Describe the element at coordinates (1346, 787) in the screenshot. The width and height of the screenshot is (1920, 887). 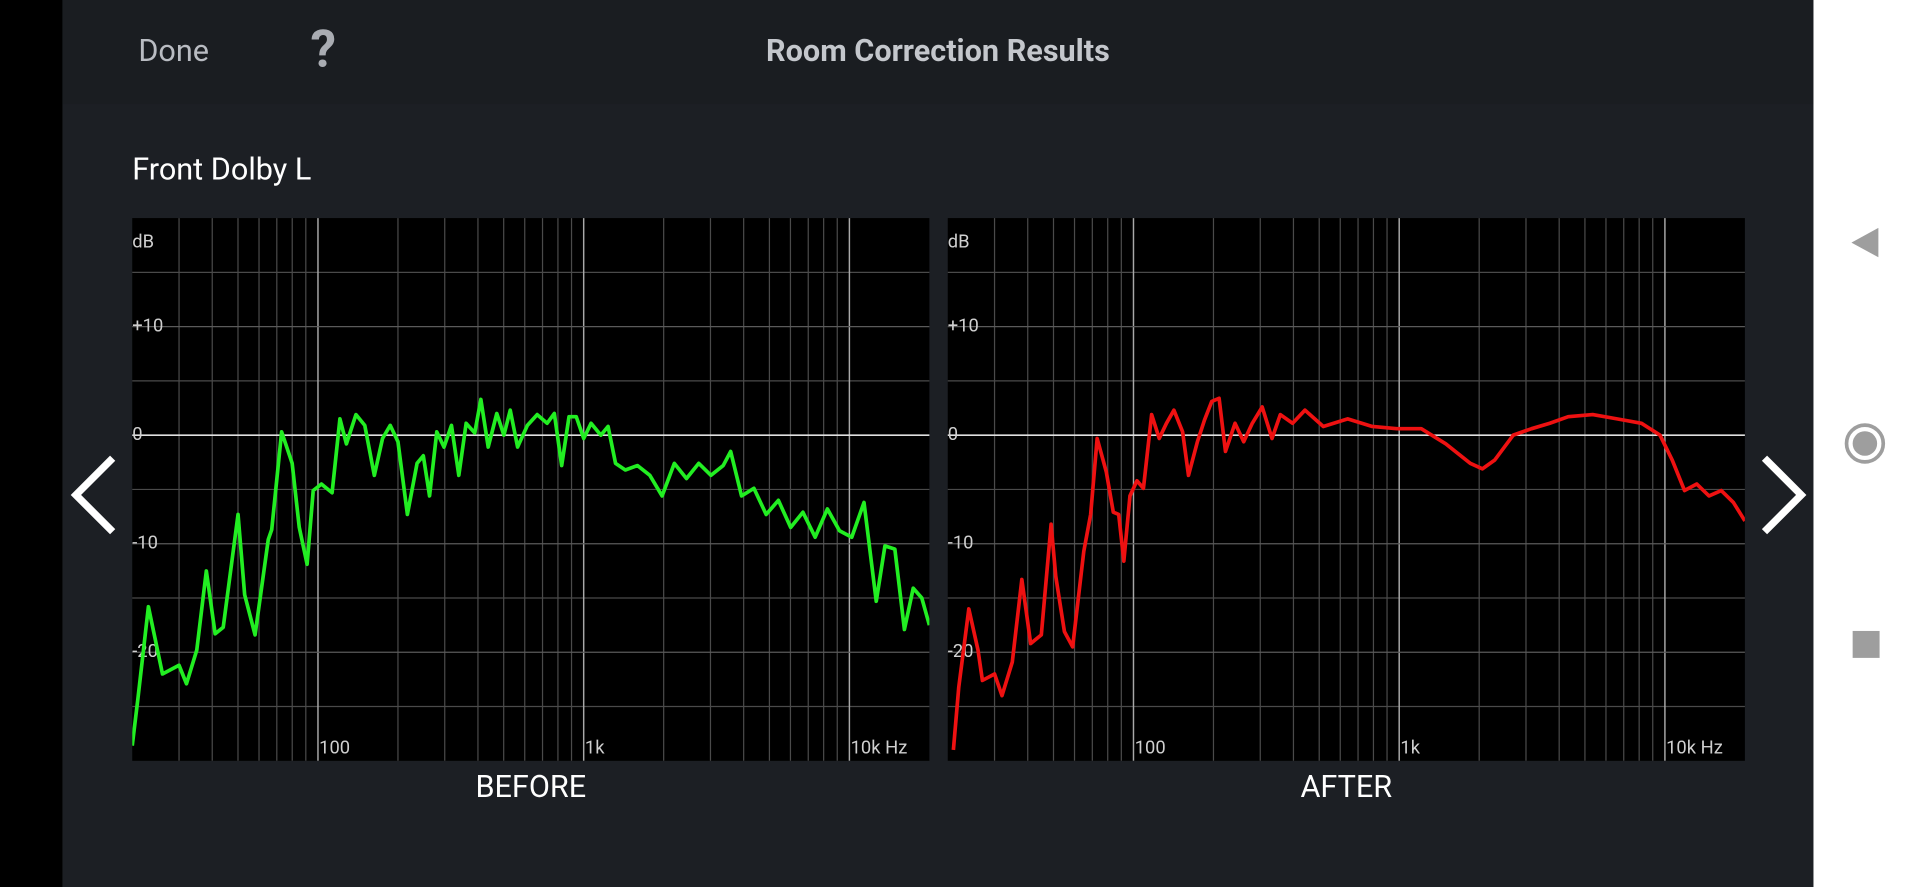
I see `chart-title: AFTER` at that location.